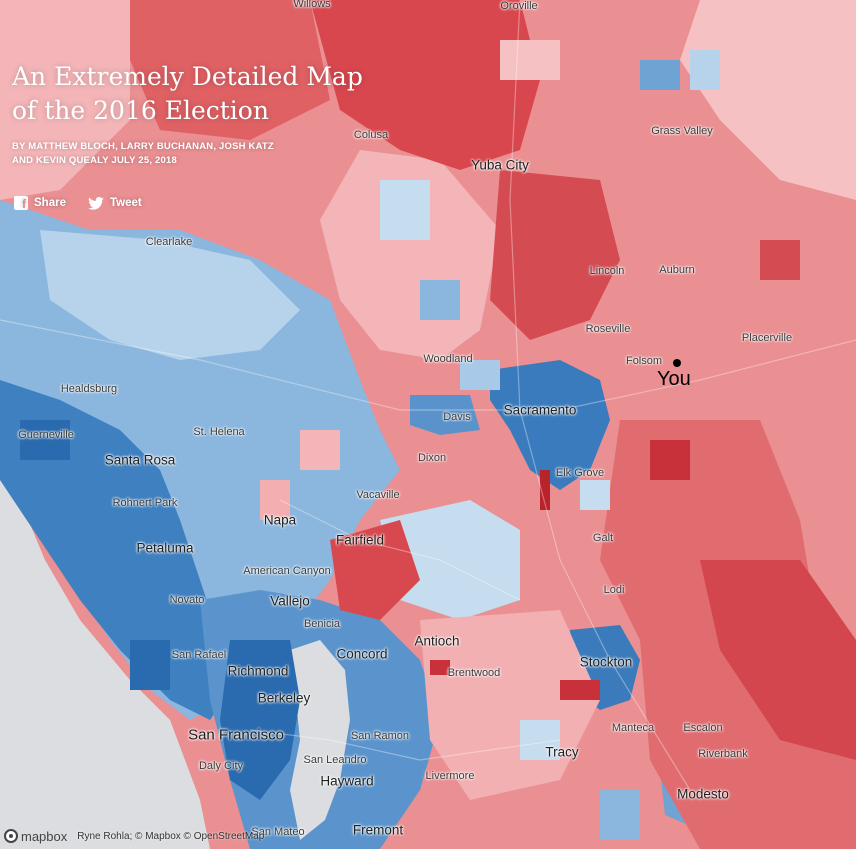 This screenshot has height=849, width=856. What do you see at coordinates (608, 329) in the screenshot?
I see `place-label: Roseville` at bounding box center [608, 329].